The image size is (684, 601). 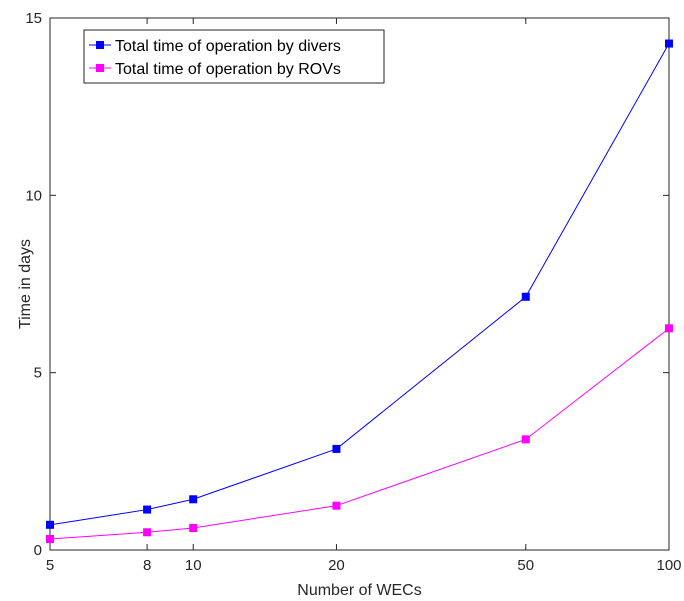 I want to click on legend-item-divers: Total time of operation by divers, so click(x=215, y=46).